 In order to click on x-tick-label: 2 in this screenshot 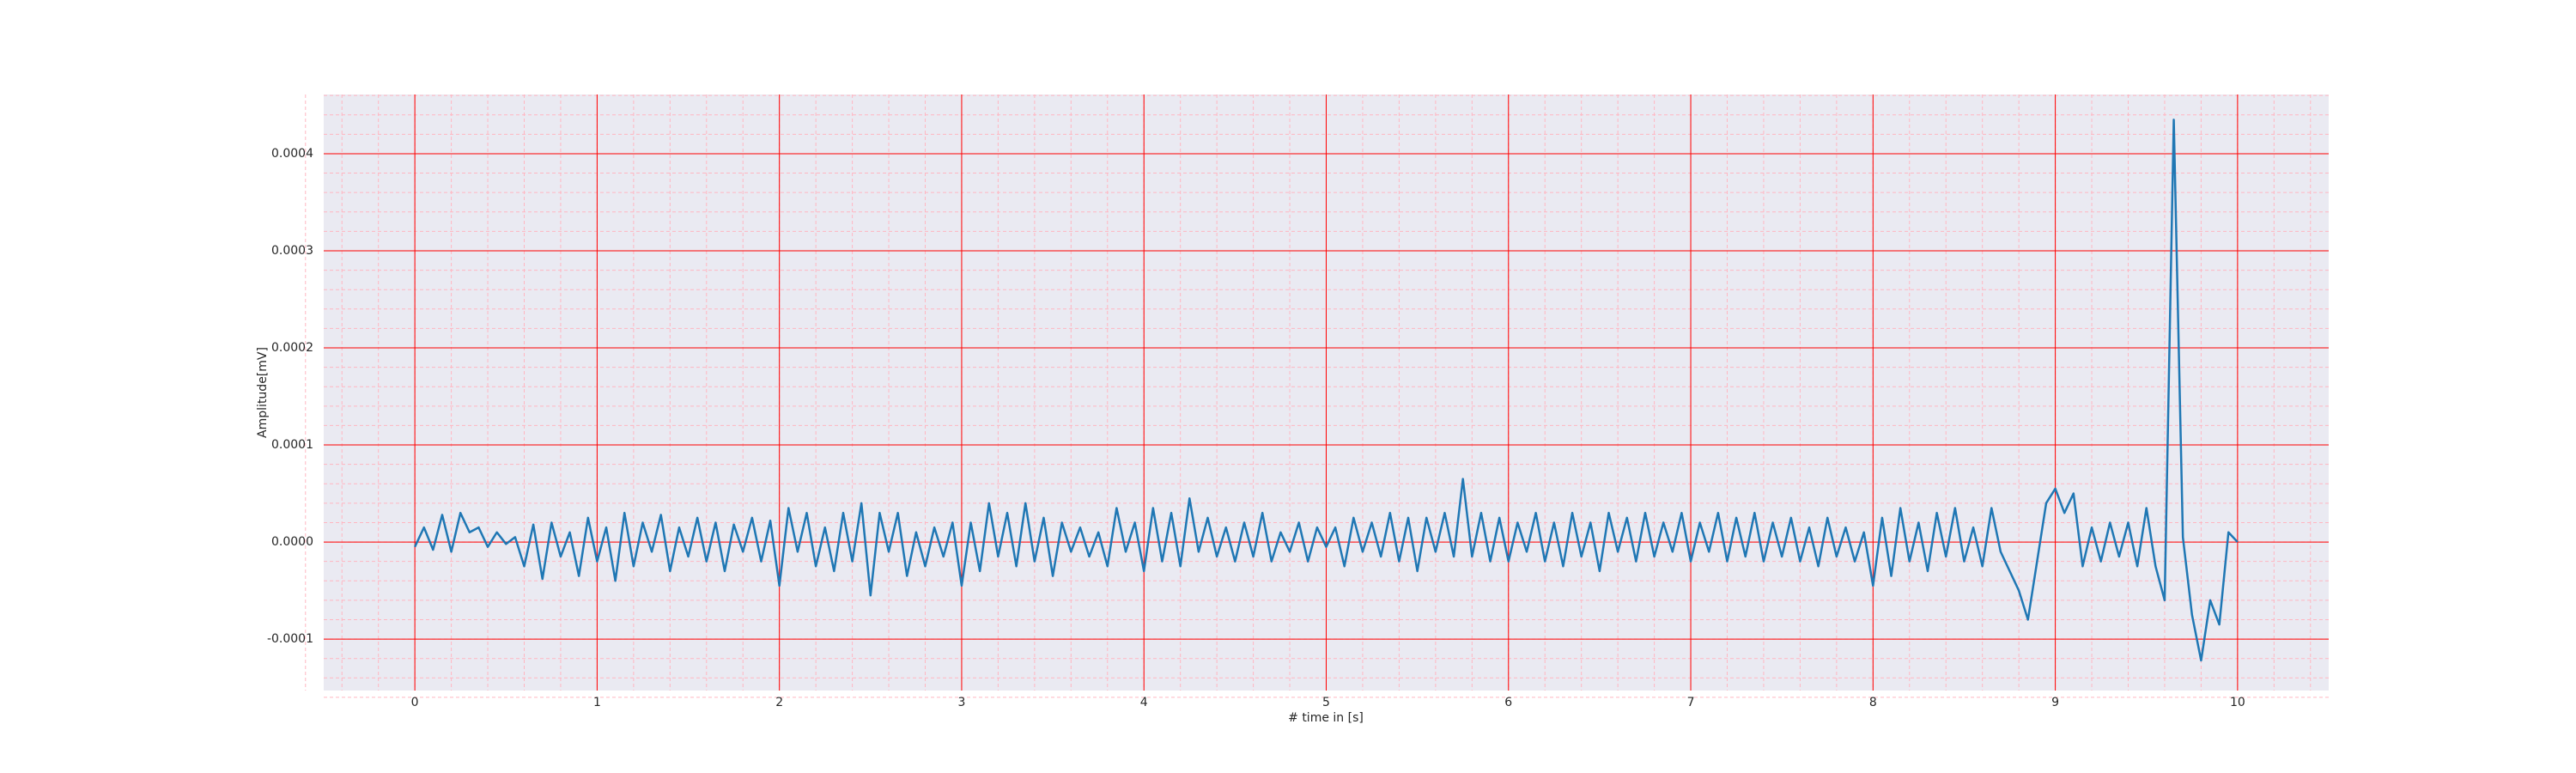, I will do `click(779, 702)`.